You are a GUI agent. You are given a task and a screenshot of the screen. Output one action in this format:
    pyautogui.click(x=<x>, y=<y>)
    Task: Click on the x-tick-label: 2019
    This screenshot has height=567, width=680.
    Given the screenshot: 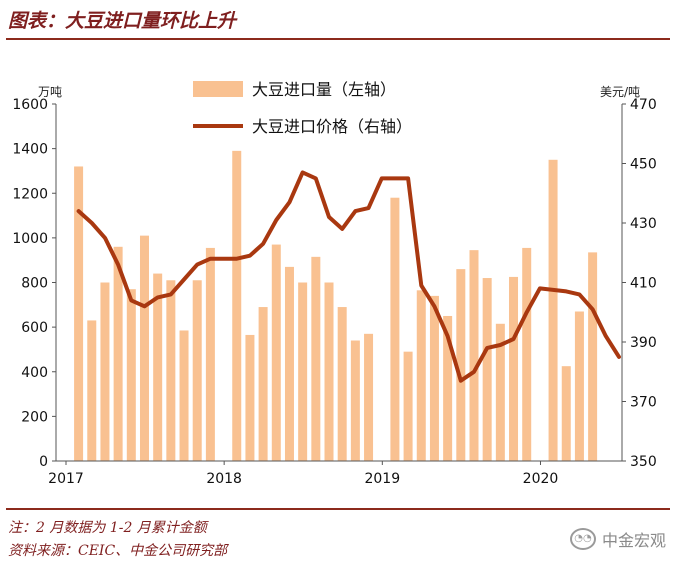 What is the action you would take?
    pyautogui.click(x=382, y=479)
    